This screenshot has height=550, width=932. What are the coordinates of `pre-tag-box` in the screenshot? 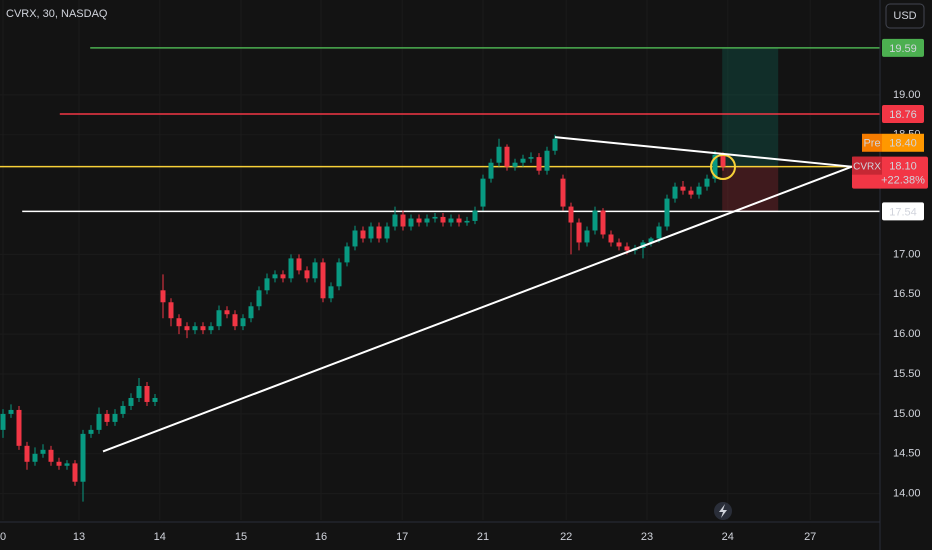 It's located at (872, 142).